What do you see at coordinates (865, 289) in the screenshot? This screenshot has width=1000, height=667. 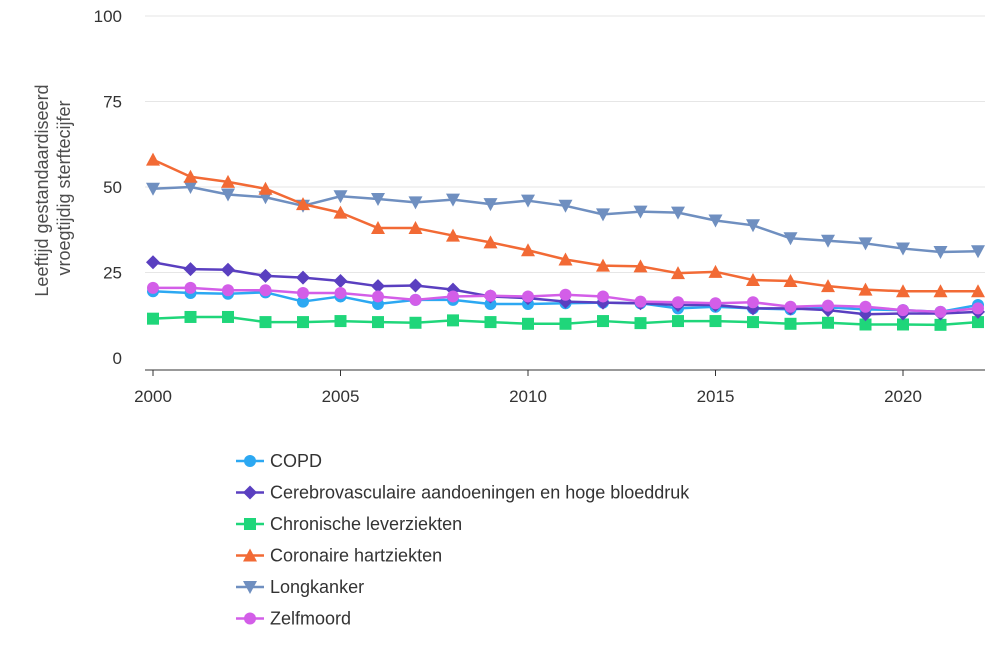 I see `data-point-coronaire-hartziekten-2019` at bounding box center [865, 289].